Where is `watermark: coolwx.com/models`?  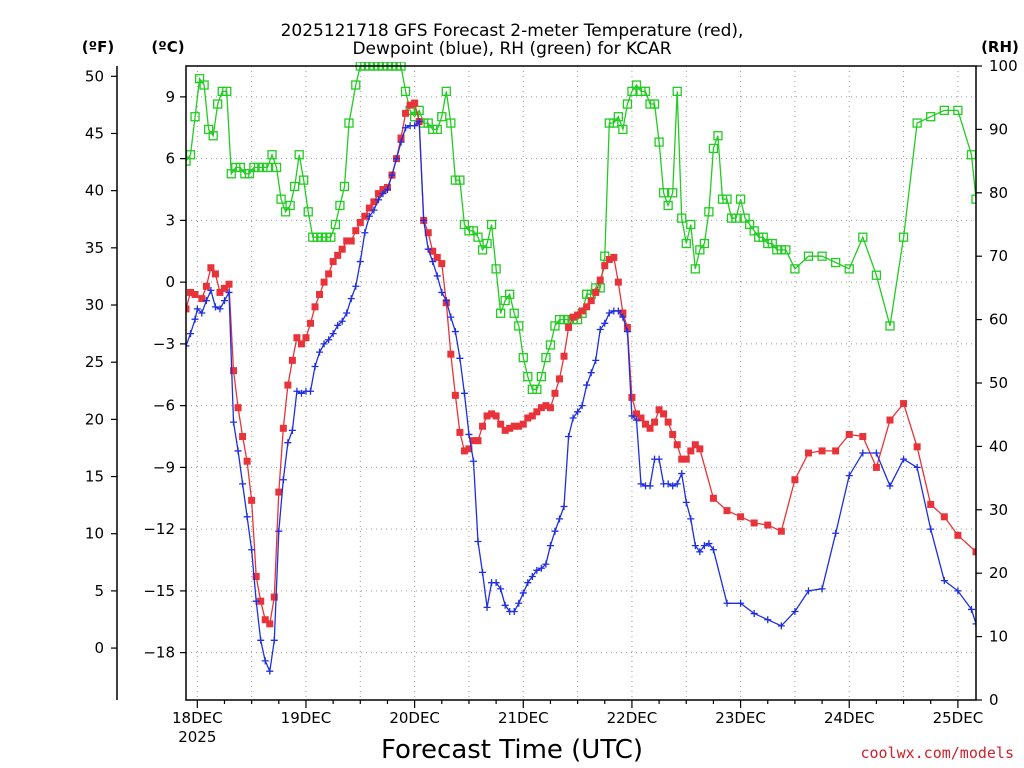
watermark: coolwx.com/models is located at coordinates (937, 753).